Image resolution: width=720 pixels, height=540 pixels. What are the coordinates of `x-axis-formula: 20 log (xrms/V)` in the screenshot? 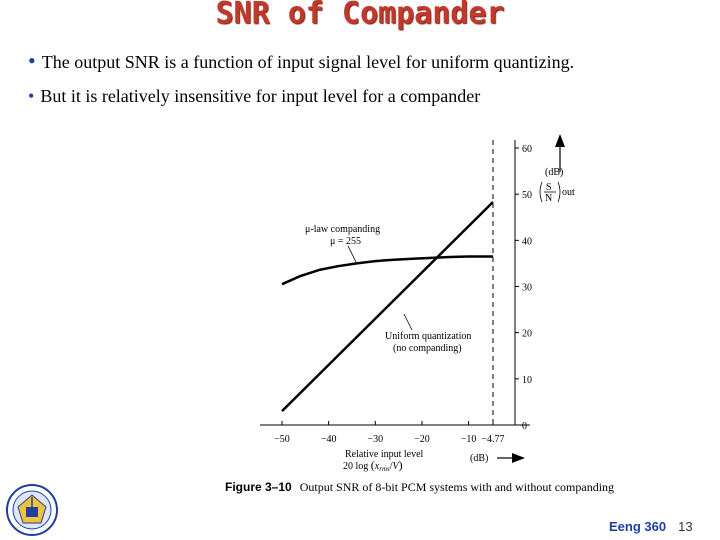 It's located at (373, 465).